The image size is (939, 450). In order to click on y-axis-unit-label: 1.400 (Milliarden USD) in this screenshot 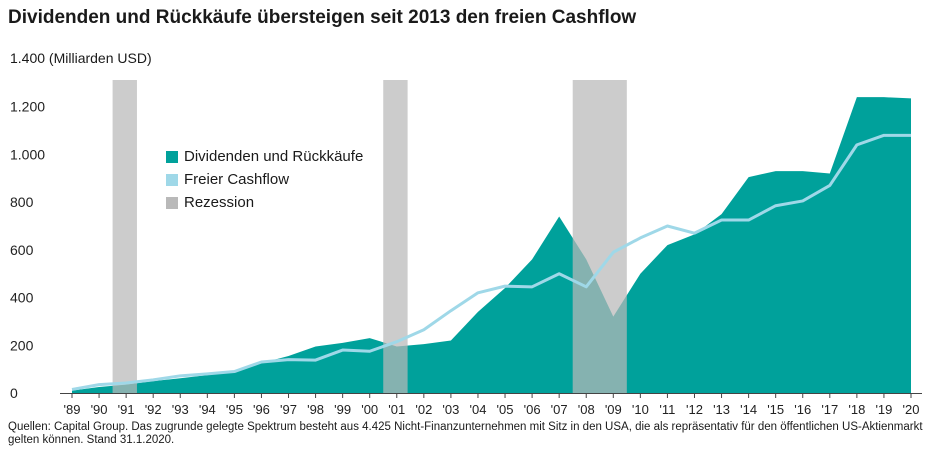, I will do `click(81, 58)`.